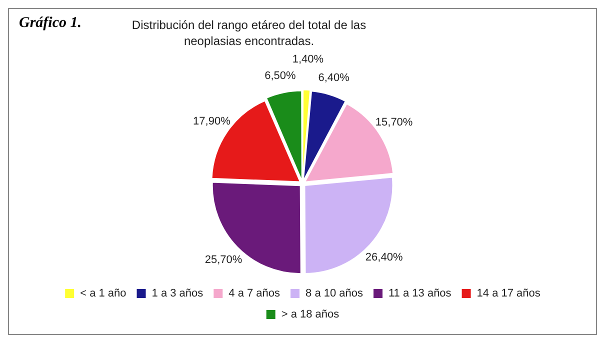  I want to click on chart-title: Distribución del rango etáreo del total de las neoplasias encontradas., so click(249, 33).